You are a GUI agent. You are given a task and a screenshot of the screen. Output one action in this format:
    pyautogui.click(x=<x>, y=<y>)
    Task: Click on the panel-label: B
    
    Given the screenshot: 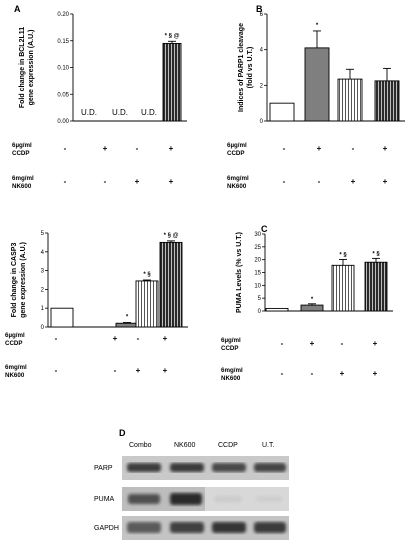 What is the action you would take?
    pyautogui.click(x=259, y=9)
    